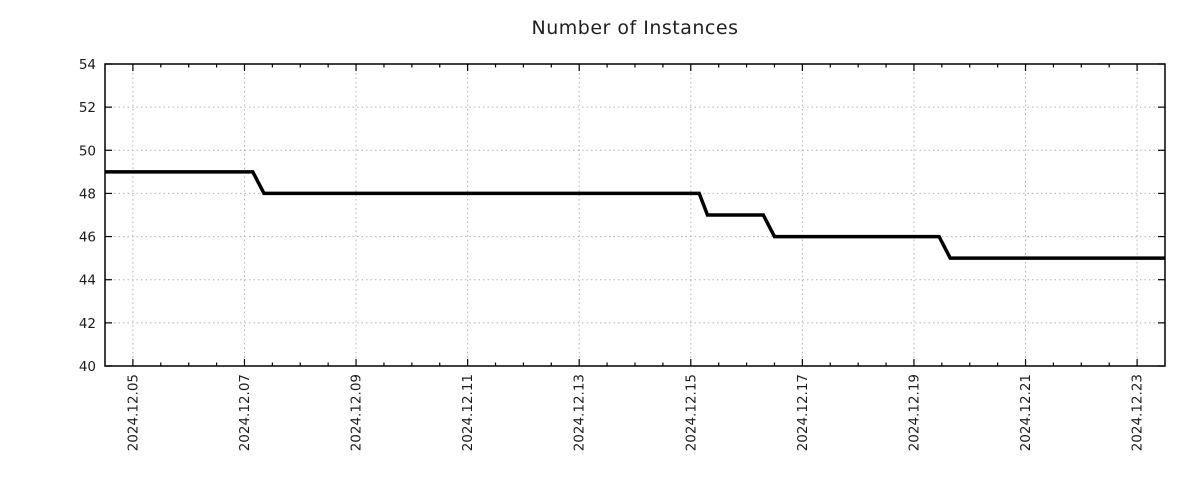 Image resolution: width=1200 pixels, height=500 pixels. I want to click on y-tick-label: 44, so click(87, 281).